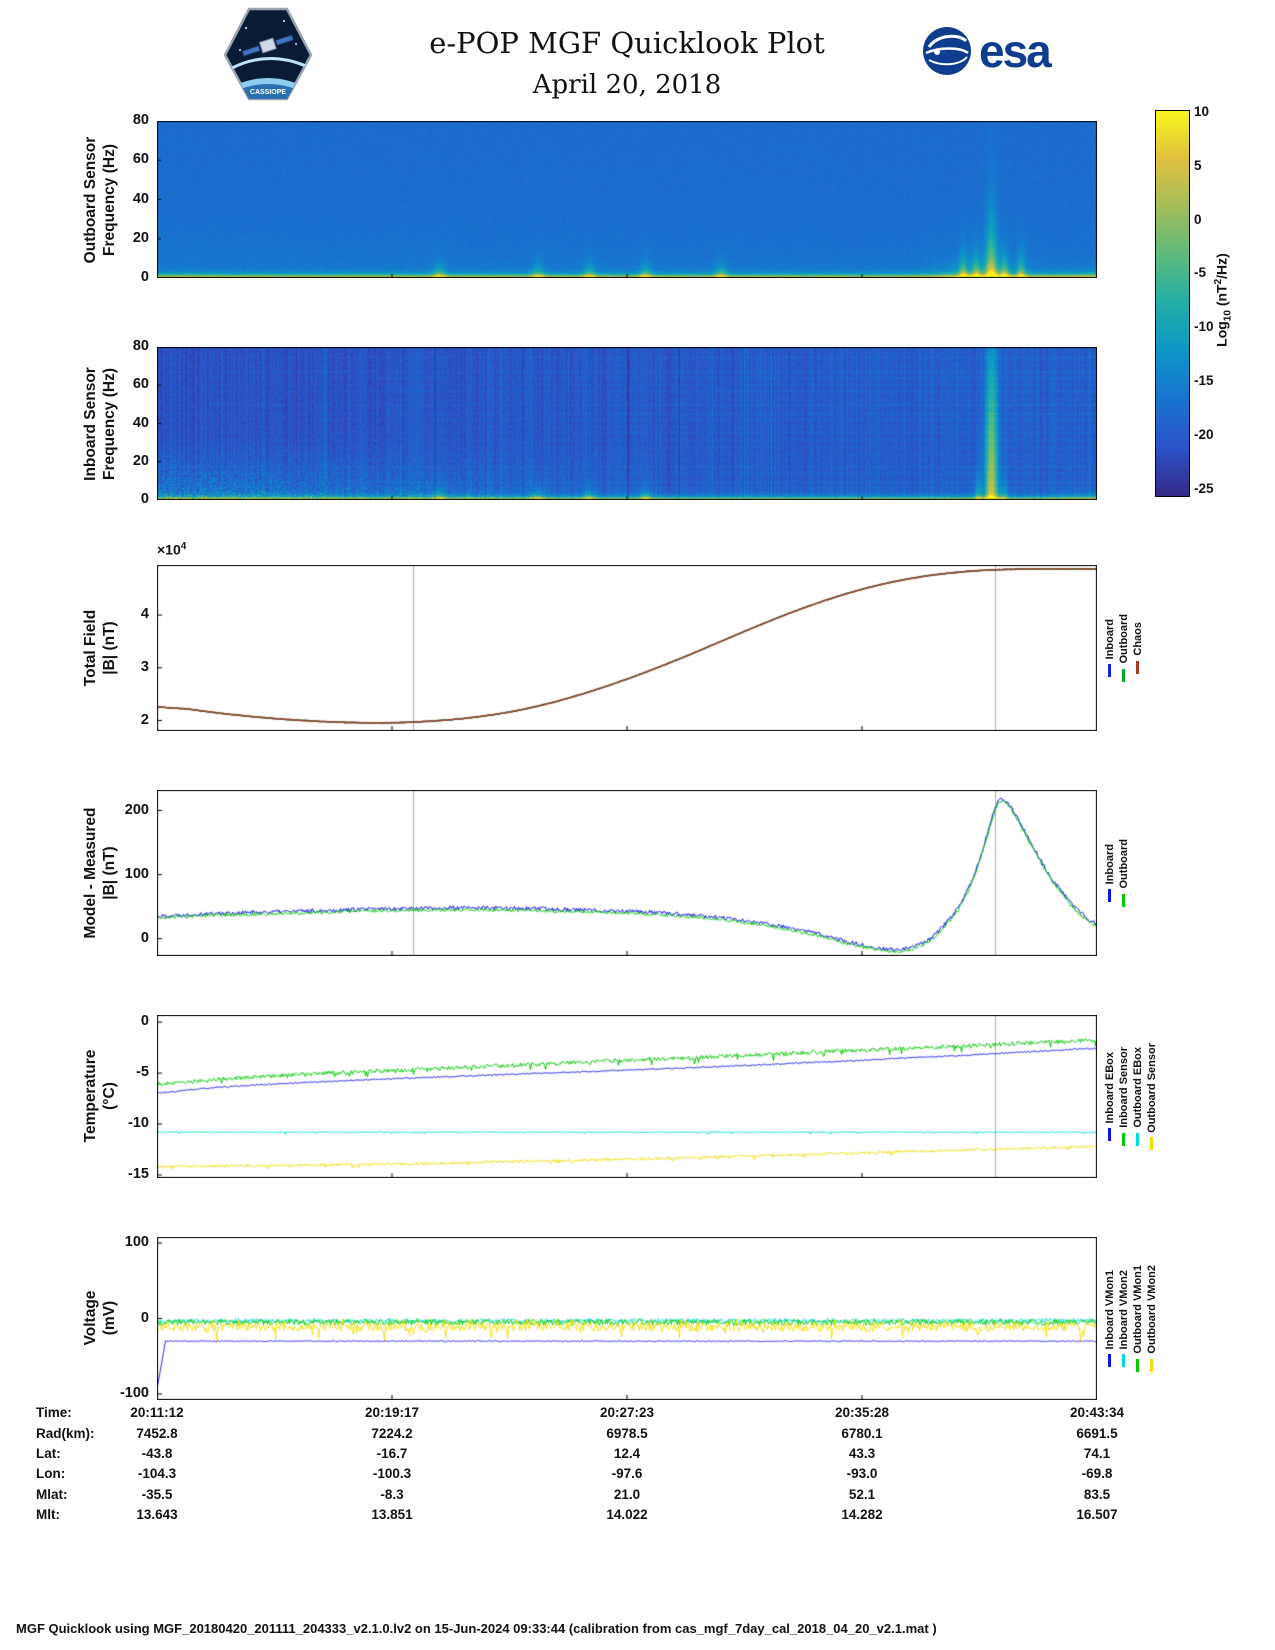 This screenshot has height=1650, width=1275. What do you see at coordinates (48, 1514) in the screenshot?
I see `row-label: Mlt:` at bounding box center [48, 1514].